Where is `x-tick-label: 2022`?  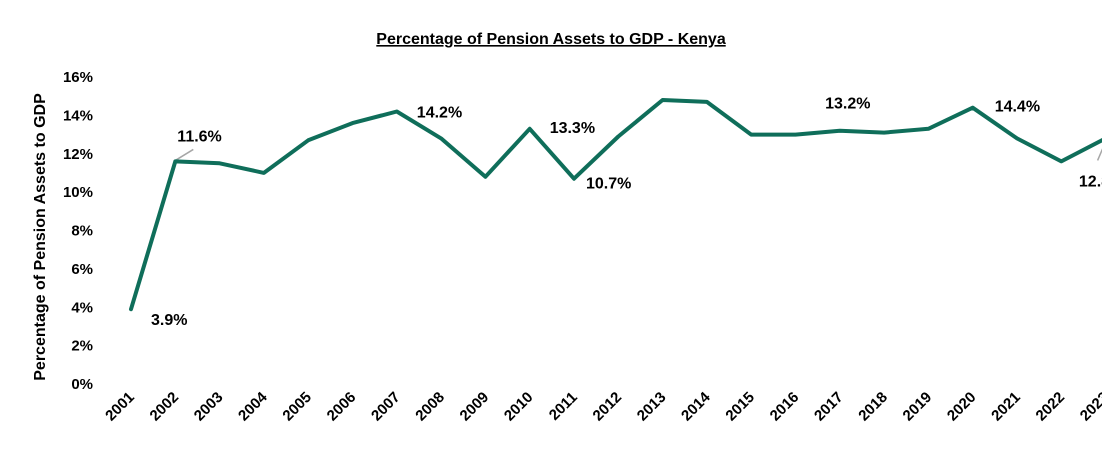
x-tick-label: 2022 is located at coordinates (1051, 407).